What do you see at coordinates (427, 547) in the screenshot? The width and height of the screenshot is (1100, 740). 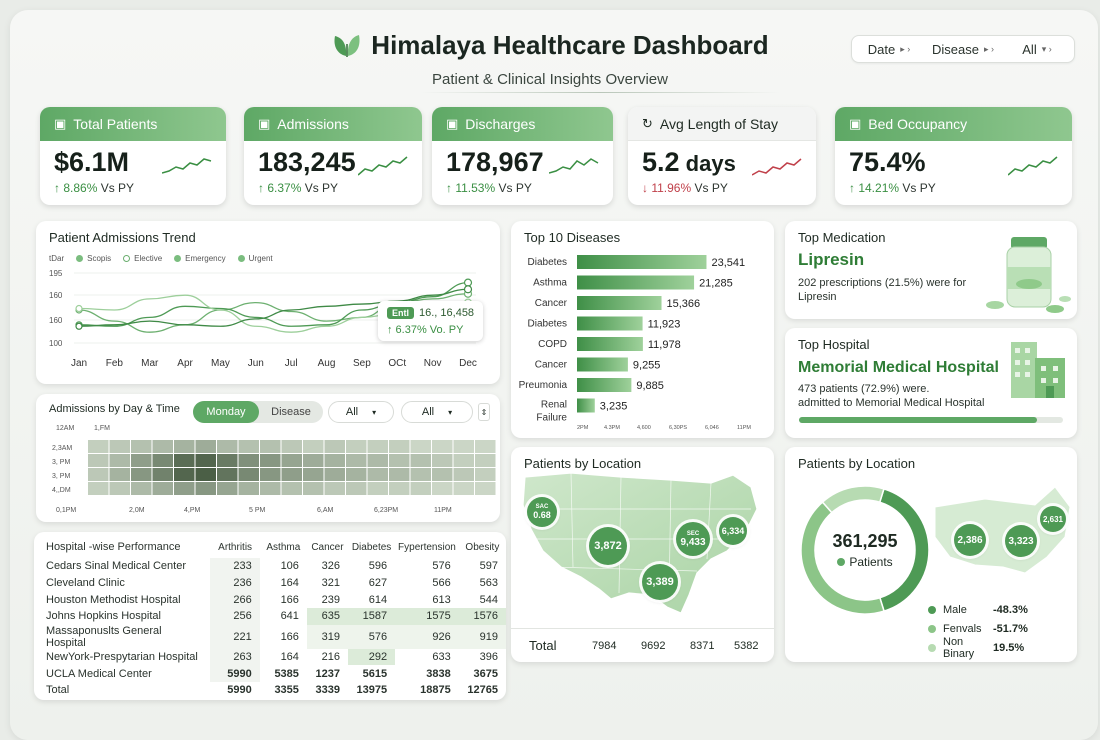 I see `column-header: Fypertension` at bounding box center [427, 547].